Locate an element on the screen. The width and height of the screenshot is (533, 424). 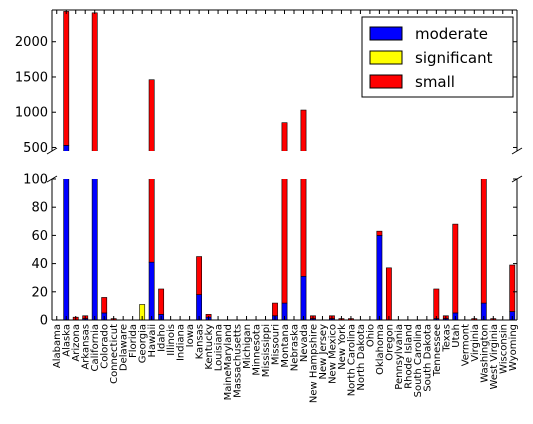
xtick-label: Wisconsin is located at coordinates (503, 349).